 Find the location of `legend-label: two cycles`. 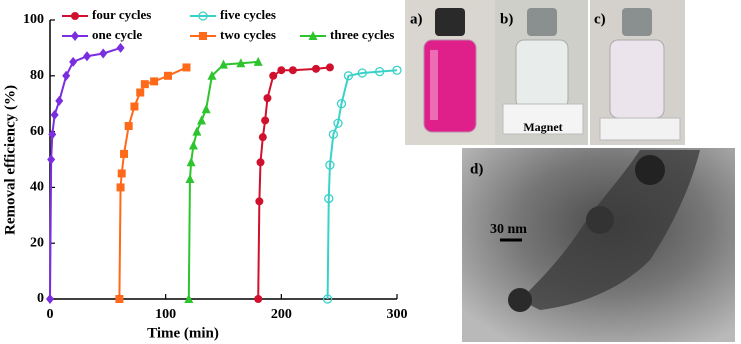

legend-label: two cycles is located at coordinates (248, 34).